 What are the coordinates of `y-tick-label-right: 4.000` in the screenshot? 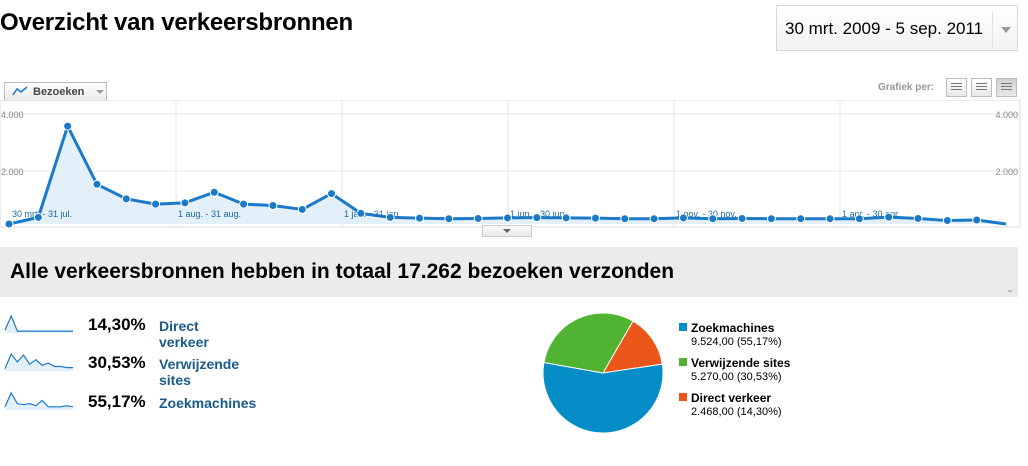 It's located at (1006, 115).